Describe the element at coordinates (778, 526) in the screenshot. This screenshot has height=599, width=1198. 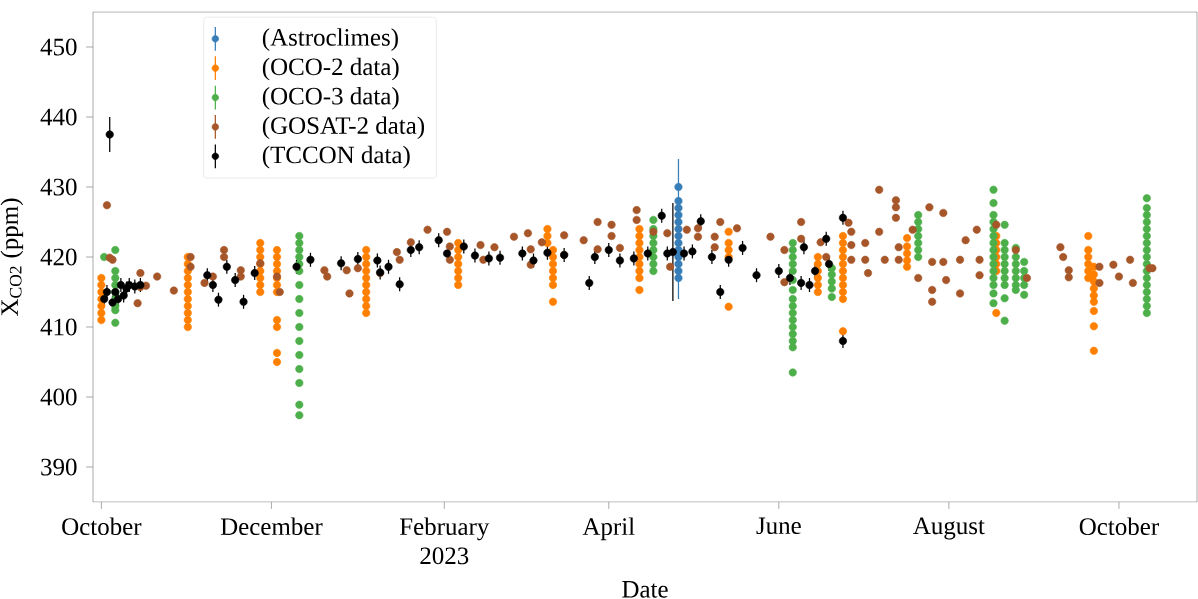
I see `x-tick-label: June` at that location.